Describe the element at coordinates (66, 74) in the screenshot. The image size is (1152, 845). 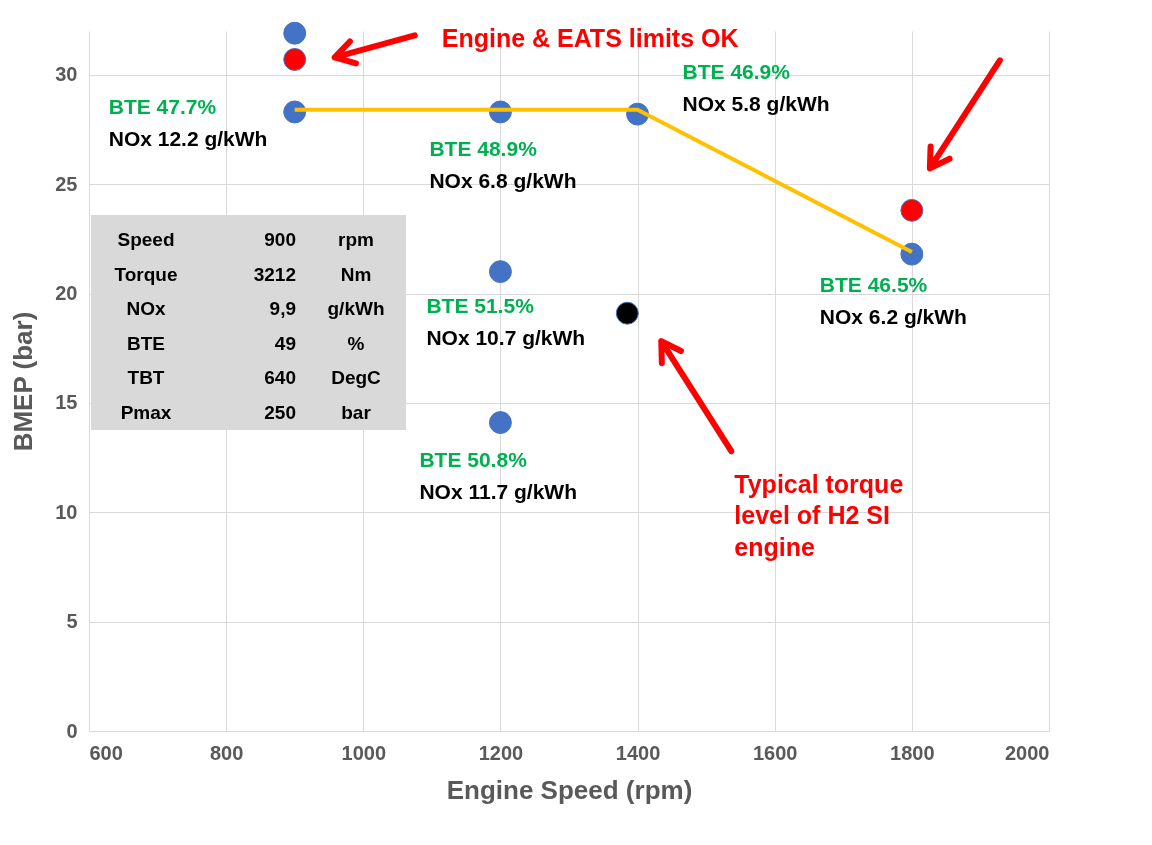
I see `y-tick-label: 30` at that location.